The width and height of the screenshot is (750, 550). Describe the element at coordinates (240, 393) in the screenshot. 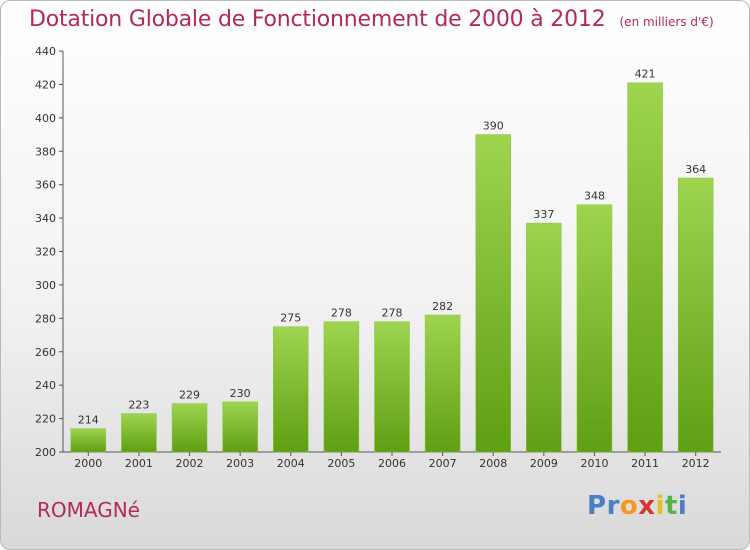

I see `bar-value-label: 230` at that location.